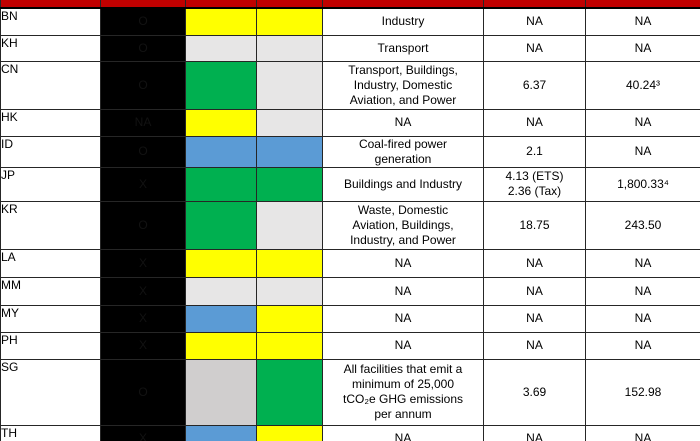 The image size is (700, 441). I want to click on country-code-cell: SG, so click(50, 392).